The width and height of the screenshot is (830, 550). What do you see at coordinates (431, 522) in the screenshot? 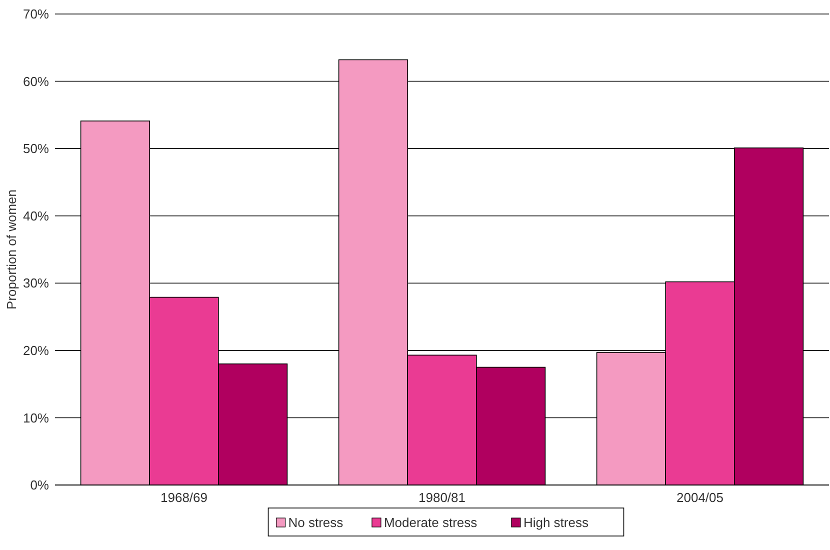
I see `legend-label: Moderate stress` at bounding box center [431, 522].